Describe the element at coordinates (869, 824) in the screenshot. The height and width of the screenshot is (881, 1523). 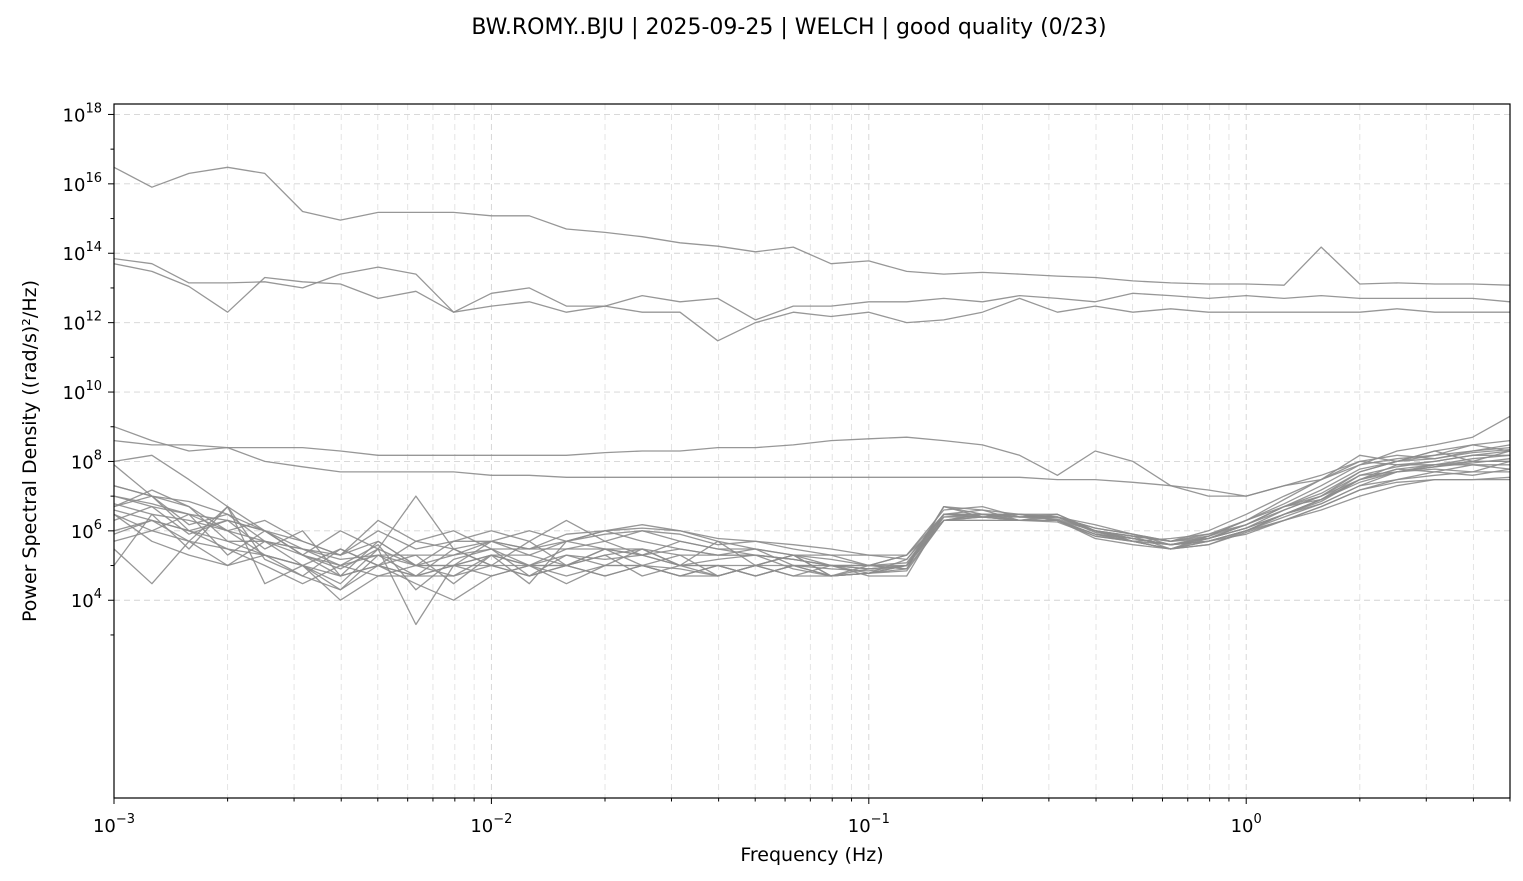
I see `x-tick-label: 10⁻¹` at that location.